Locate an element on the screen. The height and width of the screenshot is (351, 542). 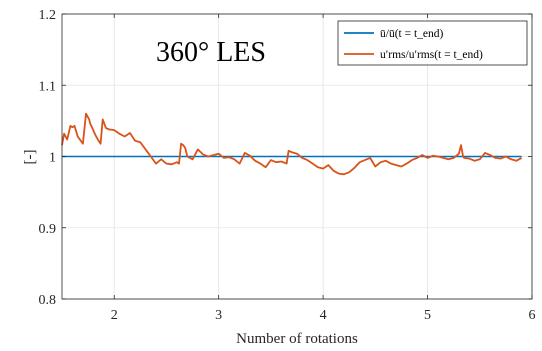
x-axis-label: Number of rotations is located at coordinates (297, 339).